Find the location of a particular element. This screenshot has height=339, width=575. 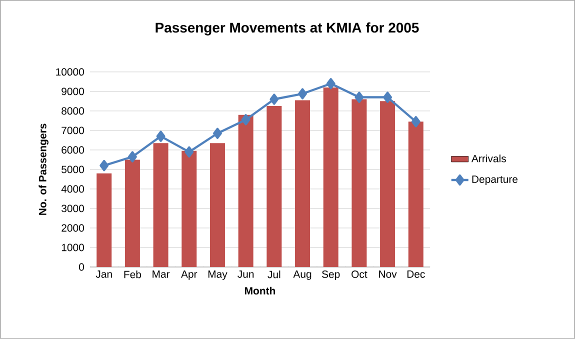

x-tick-label: Jun is located at coordinates (246, 274).